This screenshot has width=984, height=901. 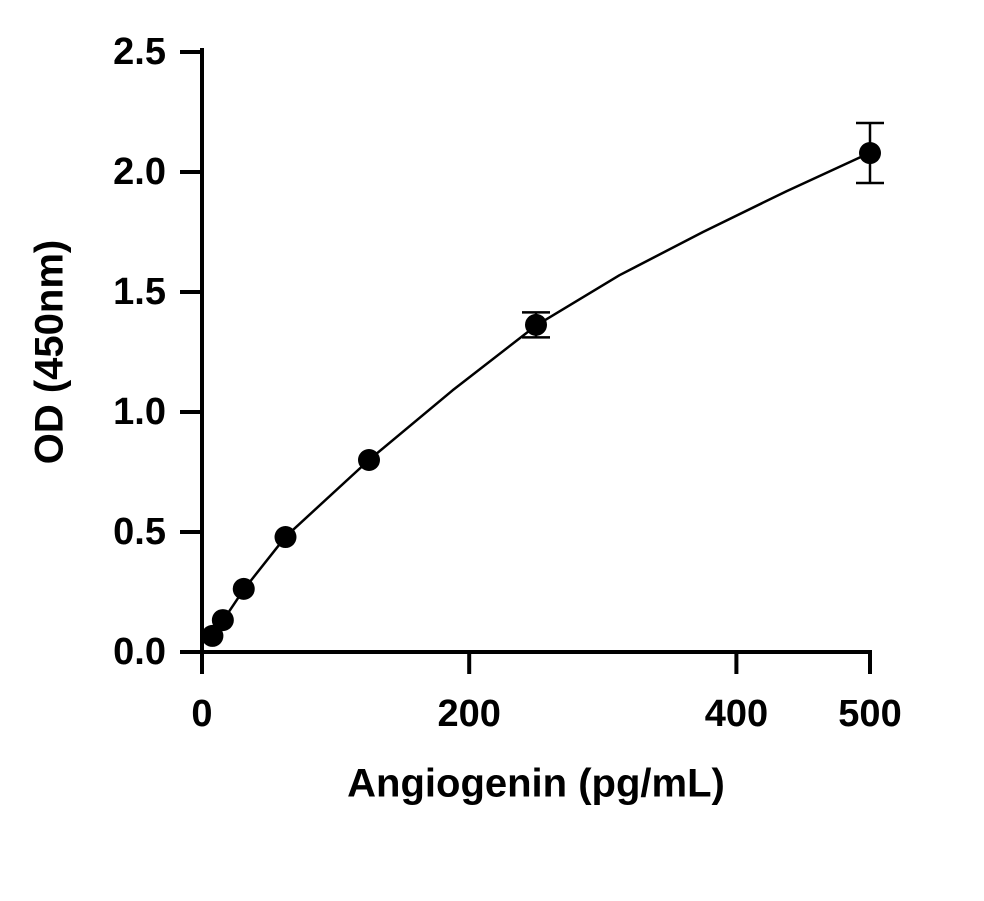 I want to click on x-tick-label: 0, so click(x=201, y=714).